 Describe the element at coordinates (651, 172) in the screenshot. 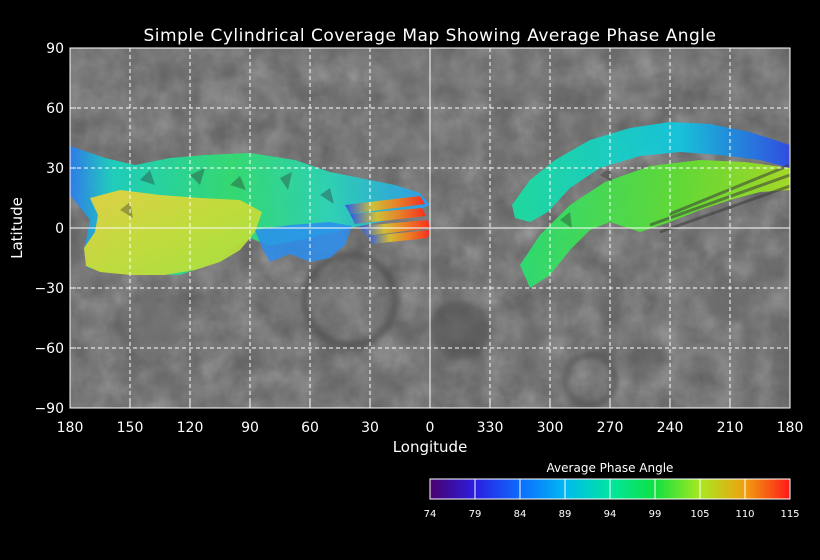

I see `coverage-region-east-upper` at that location.